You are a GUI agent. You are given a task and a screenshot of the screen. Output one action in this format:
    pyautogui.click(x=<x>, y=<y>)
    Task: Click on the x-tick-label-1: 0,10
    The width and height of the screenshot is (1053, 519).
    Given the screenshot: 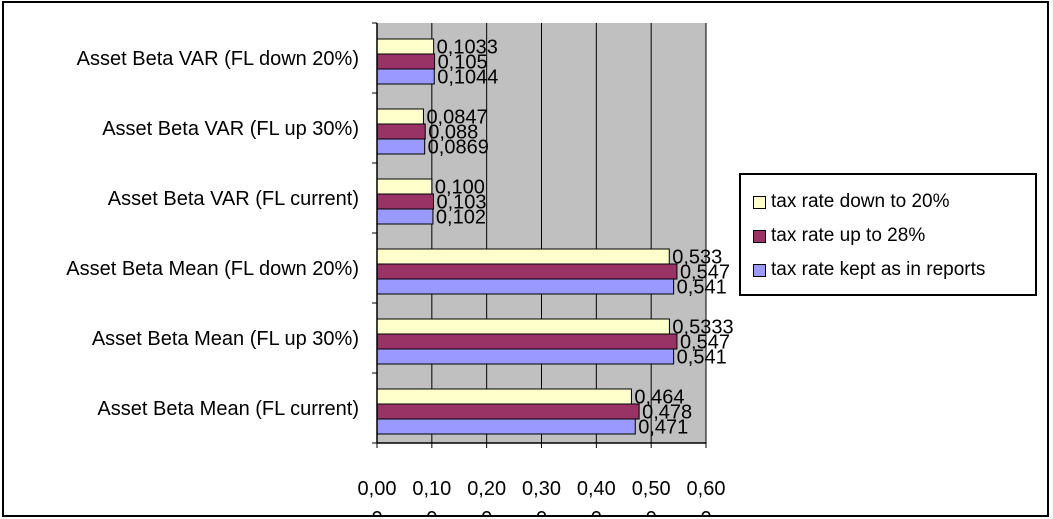 What is the action you would take?
    pyautogui.click(x=431, y=489)
    